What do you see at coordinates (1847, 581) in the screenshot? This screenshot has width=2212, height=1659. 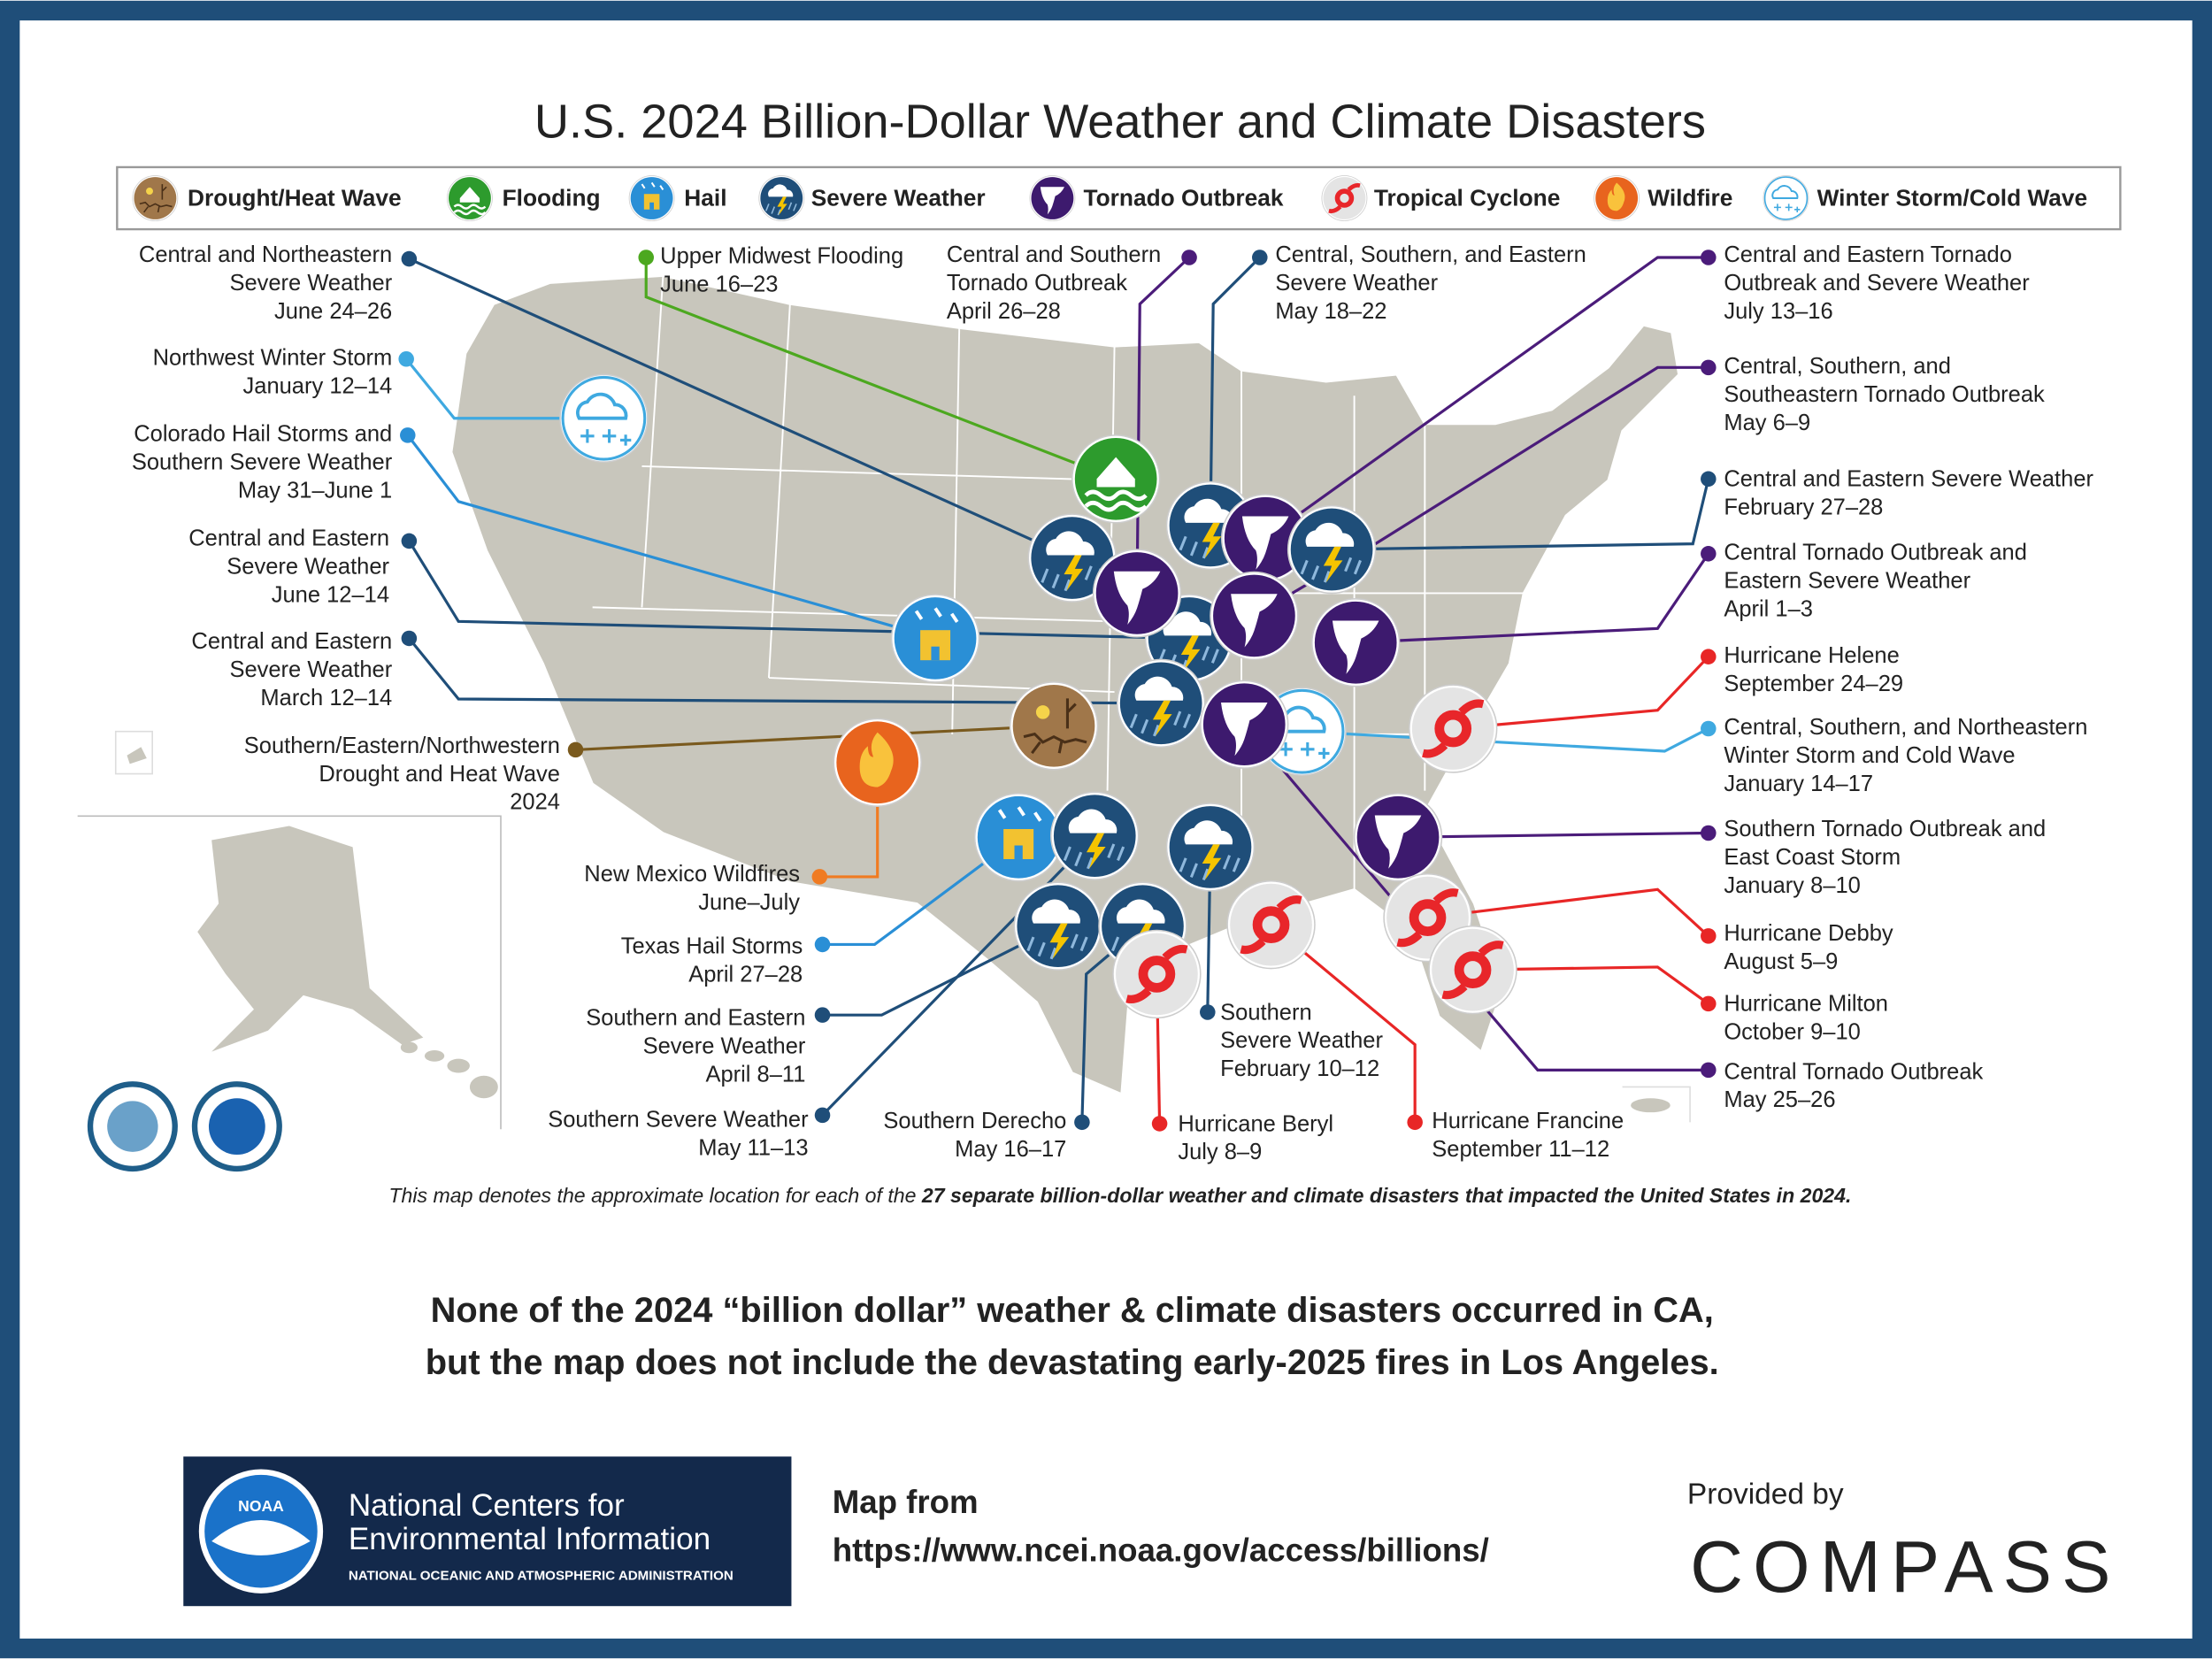 I see `event-label: Eastern Severe Weather` at bounding box center [1847, 581].